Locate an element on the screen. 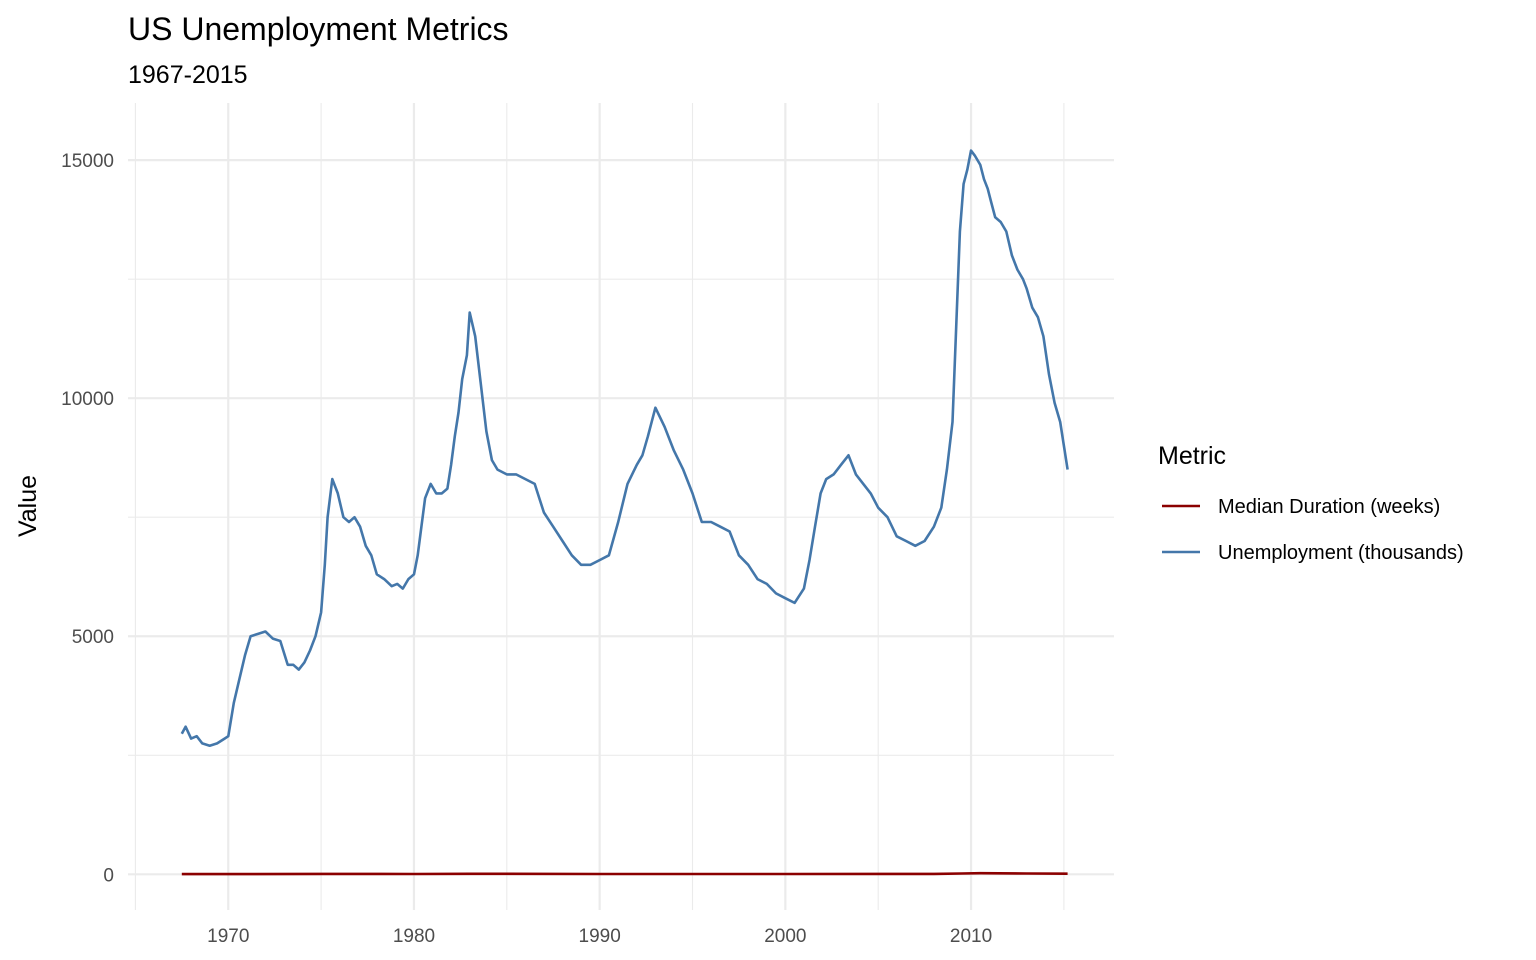 Image resolution: width=1536 pixels, height=960 pixels. y-tick-label: 0 is located at coordinates (108, 875).